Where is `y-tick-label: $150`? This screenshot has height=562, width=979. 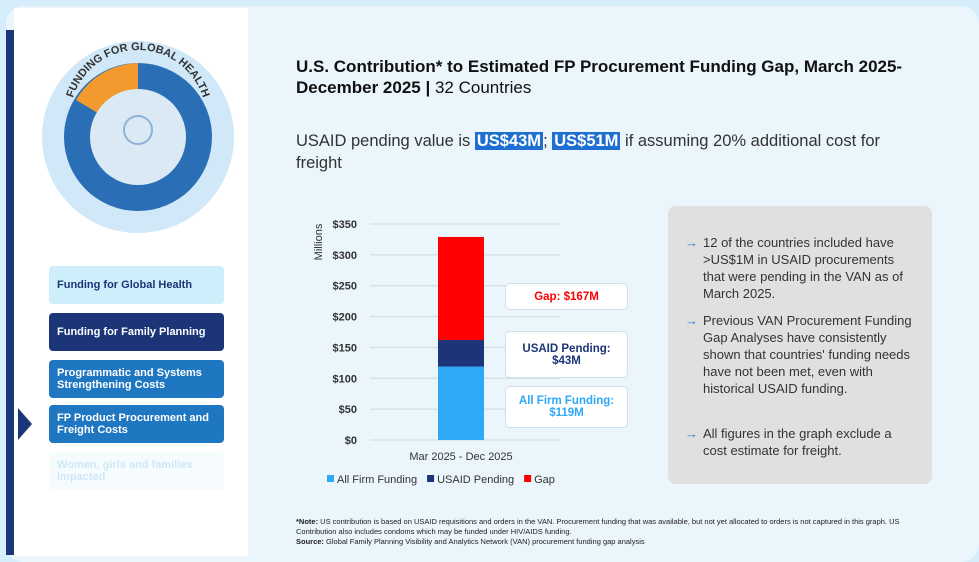
y-tick-label: $150 is located at coordinates (345, 348).